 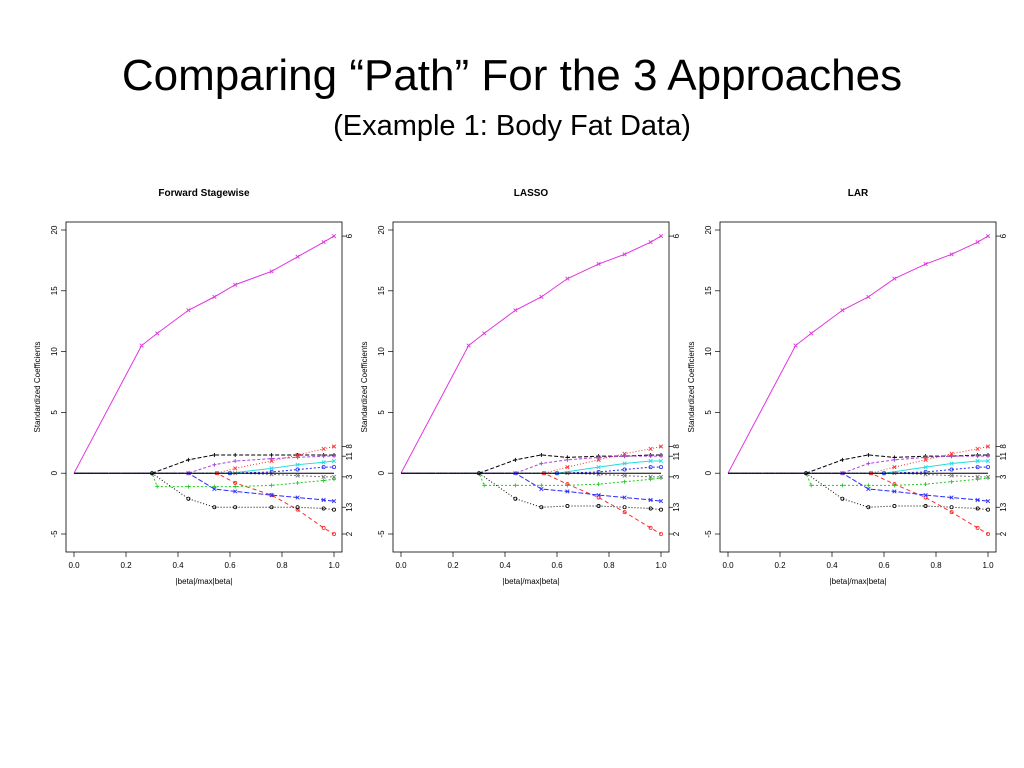 I want to click on y-tick-label: 15, so click(x=54, y=290).